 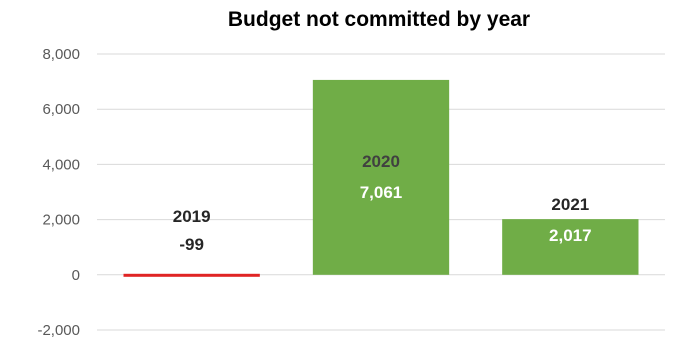 What do you see at coordinates (58, 192) in the screenshot?
I see `y-axis-tick-labels: -2,000 0 2,000 4,000 6,000 8,000` at bounding box center [58, 192].